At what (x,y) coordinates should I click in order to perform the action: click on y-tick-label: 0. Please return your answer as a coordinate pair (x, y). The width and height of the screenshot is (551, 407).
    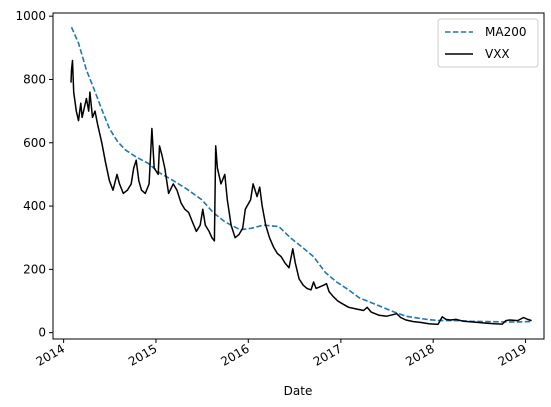
    Looking at the image, I should click on (42, 333).